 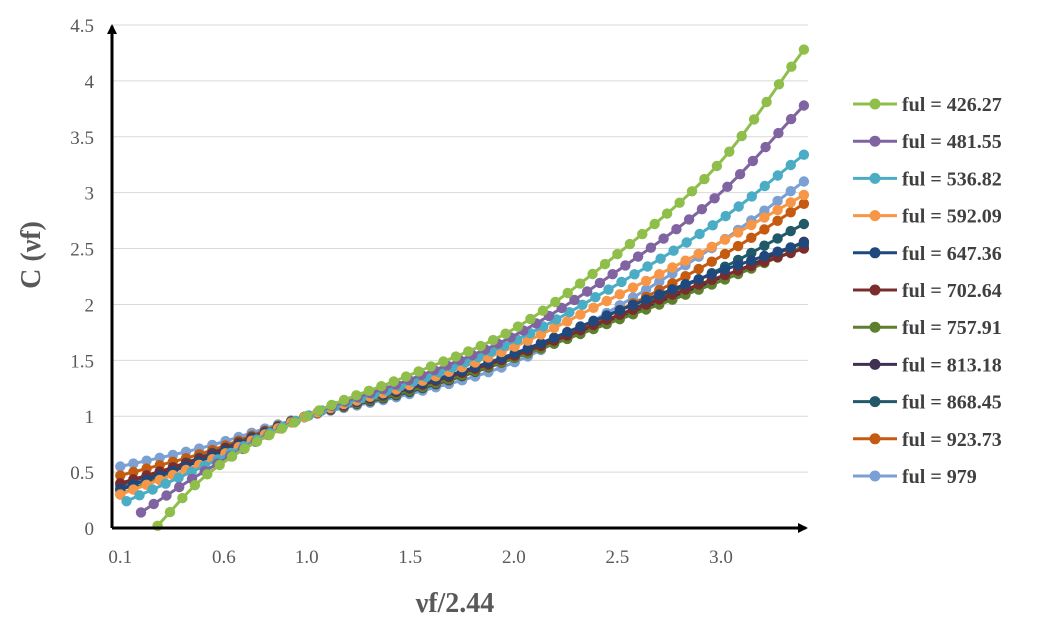 What do you see at coordinates (82, 473) in the screenshot?
I see `y-tick-label: 0.5` at bounding box center [82, 473].